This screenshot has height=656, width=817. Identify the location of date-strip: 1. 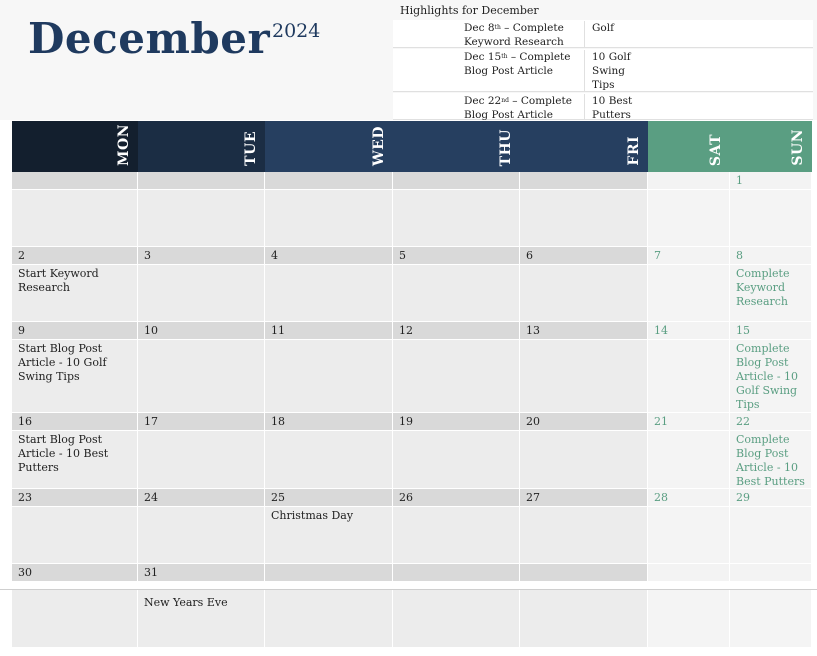
(770, 180).